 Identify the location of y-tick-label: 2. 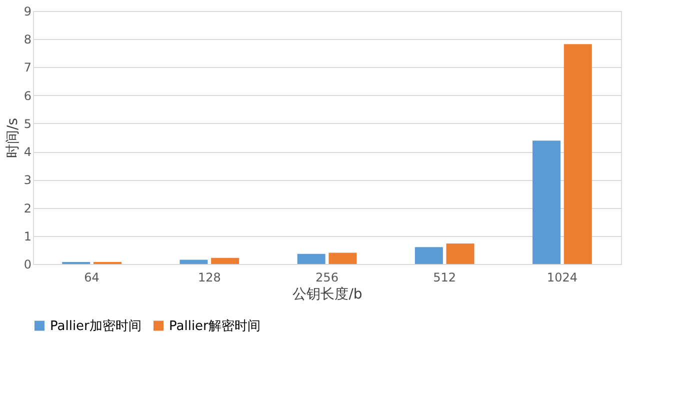
(28, 208).